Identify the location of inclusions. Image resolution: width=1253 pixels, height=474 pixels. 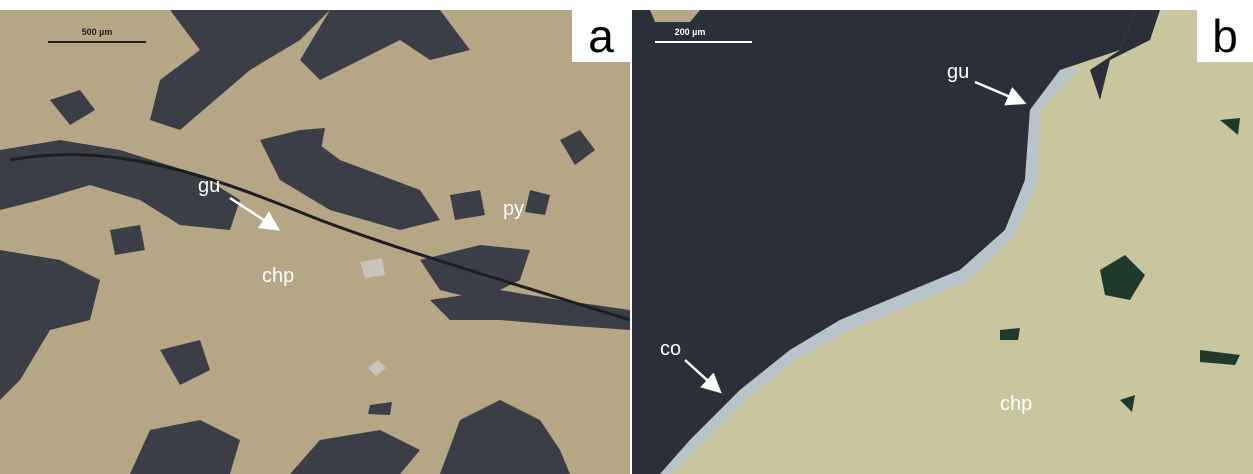
(1120, 265).